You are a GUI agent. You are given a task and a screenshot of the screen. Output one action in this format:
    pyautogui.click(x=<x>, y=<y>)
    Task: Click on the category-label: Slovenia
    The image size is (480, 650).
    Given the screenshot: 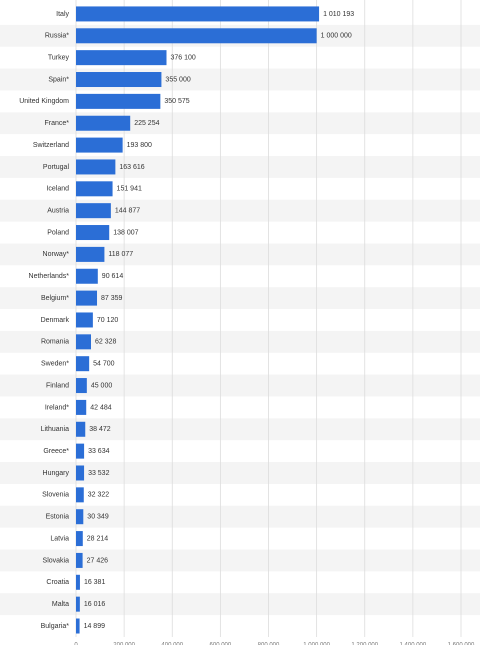 What is the action you would take?
    pyautogui.click(x=55, y=495)
    